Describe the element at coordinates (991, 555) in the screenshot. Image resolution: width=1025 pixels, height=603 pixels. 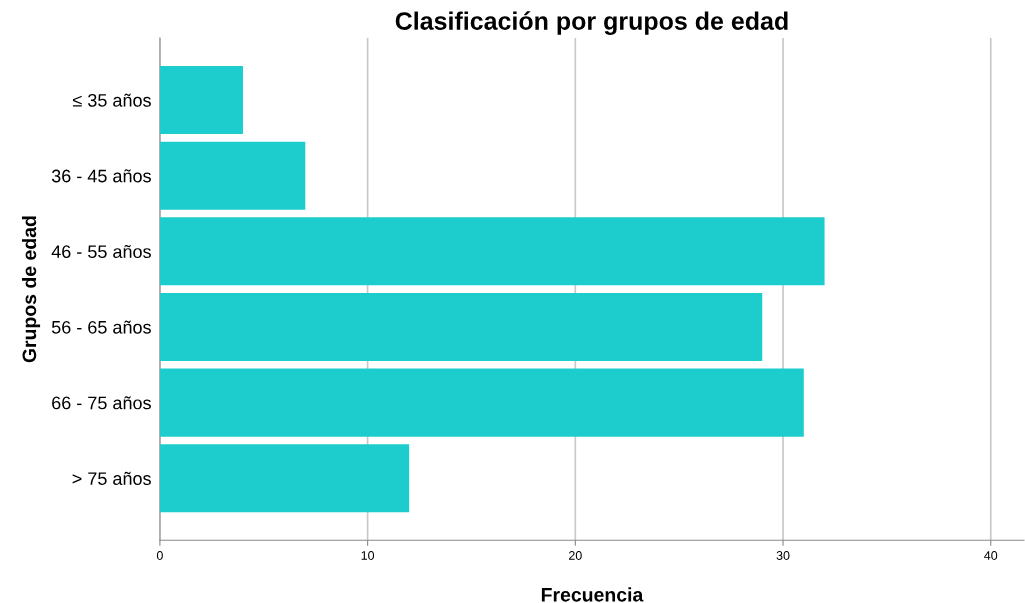
I see `x-tick-label: 40` at that location.